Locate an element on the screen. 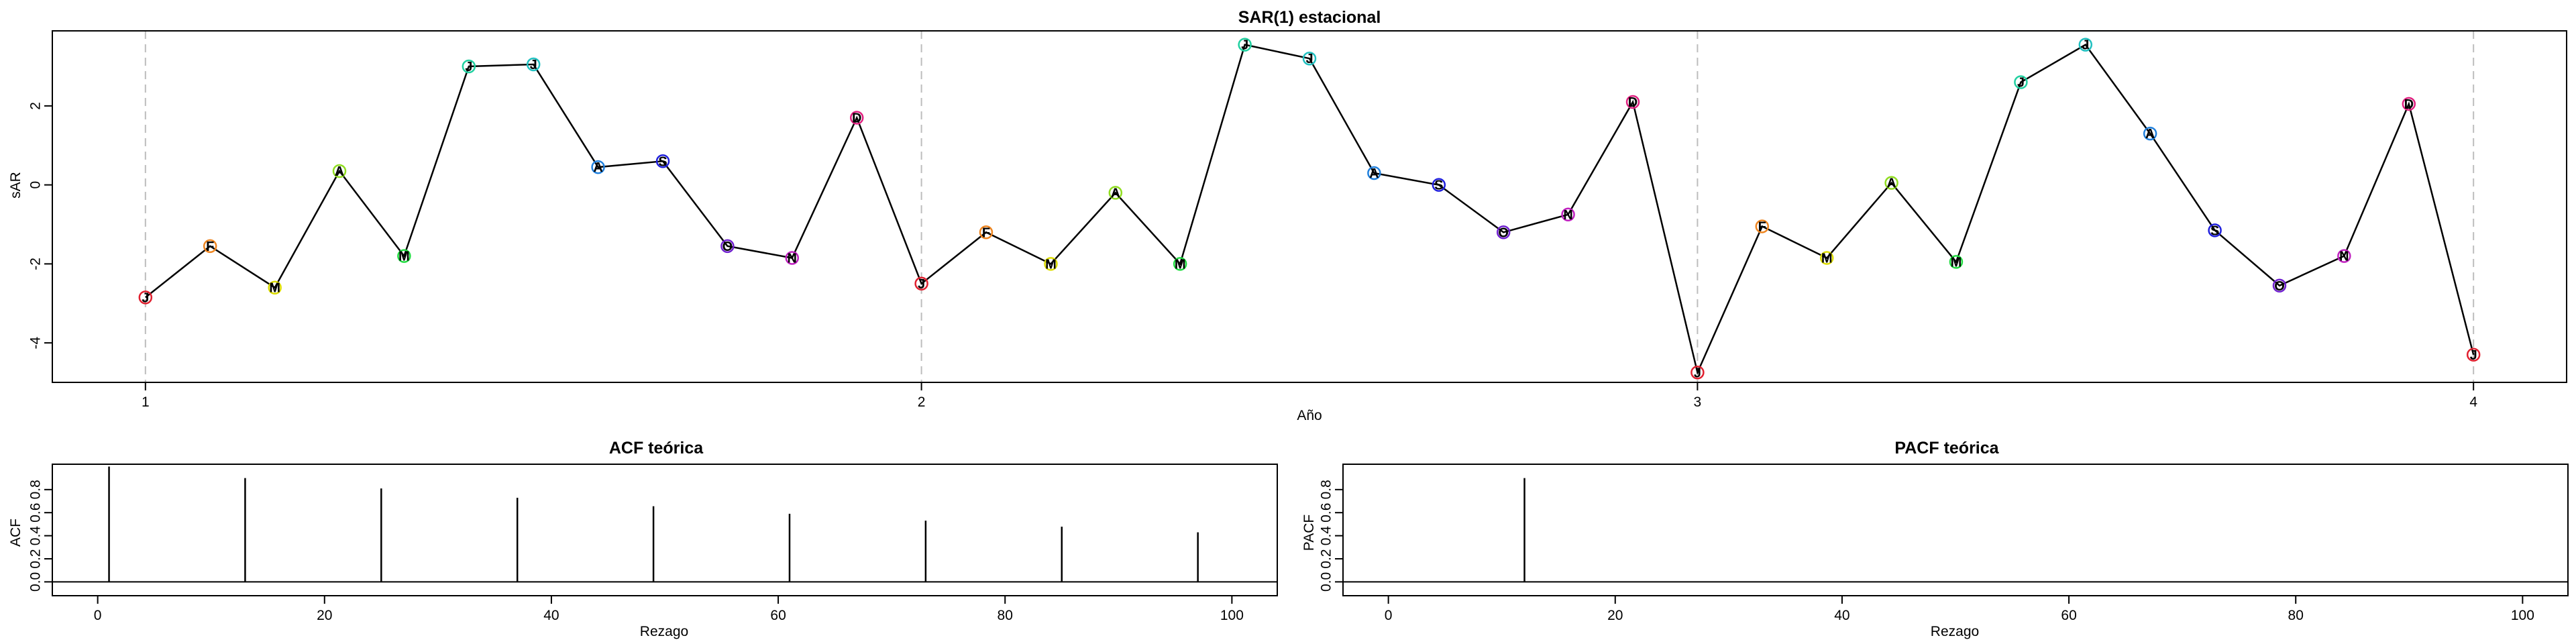 The image size is (2576, 644). y-tick-label: 2 is located at coordinates (36, 106).